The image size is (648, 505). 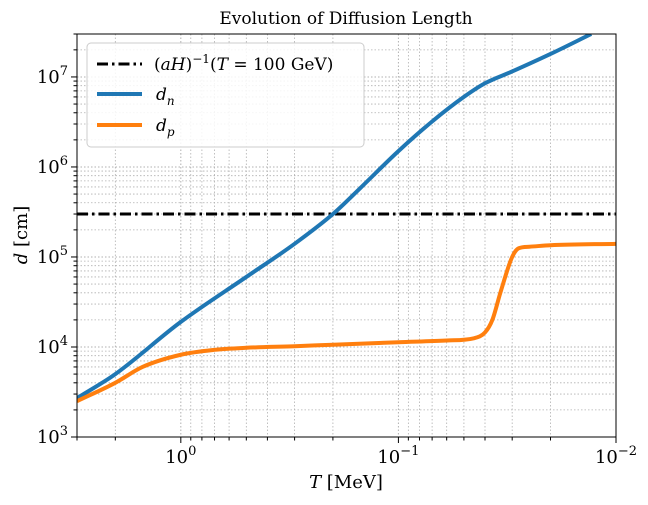 What do you see at coordinates (52, 346) in the screenshot?
I see `y-tick-label: 10⁴` at bounding box center [52, 346].